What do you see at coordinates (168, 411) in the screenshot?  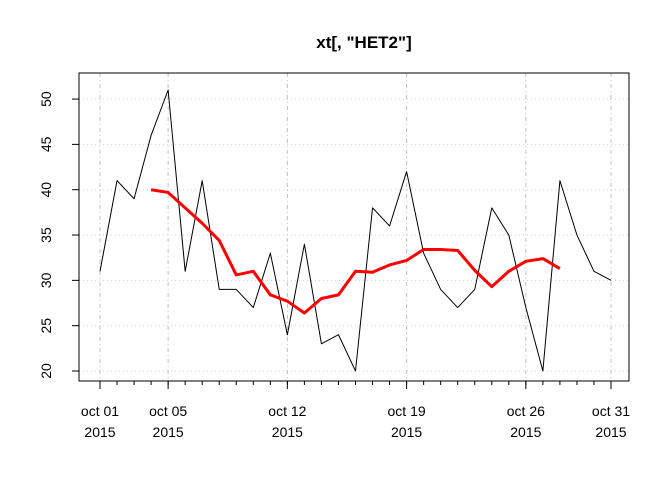 I see `x-tick-label: oct 05` at bounding box center [168, 411].